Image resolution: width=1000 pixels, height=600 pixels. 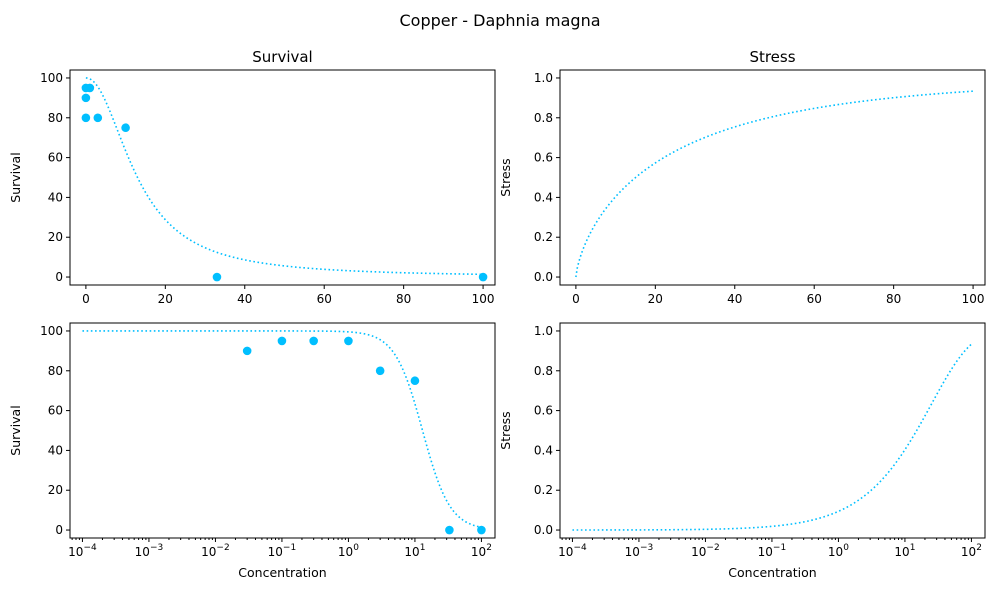 What do you see at coordinates (499, 20) in the screenshot?
I see `figure-title: Copper - Daphnia magna` at bounding box center [499, 20].